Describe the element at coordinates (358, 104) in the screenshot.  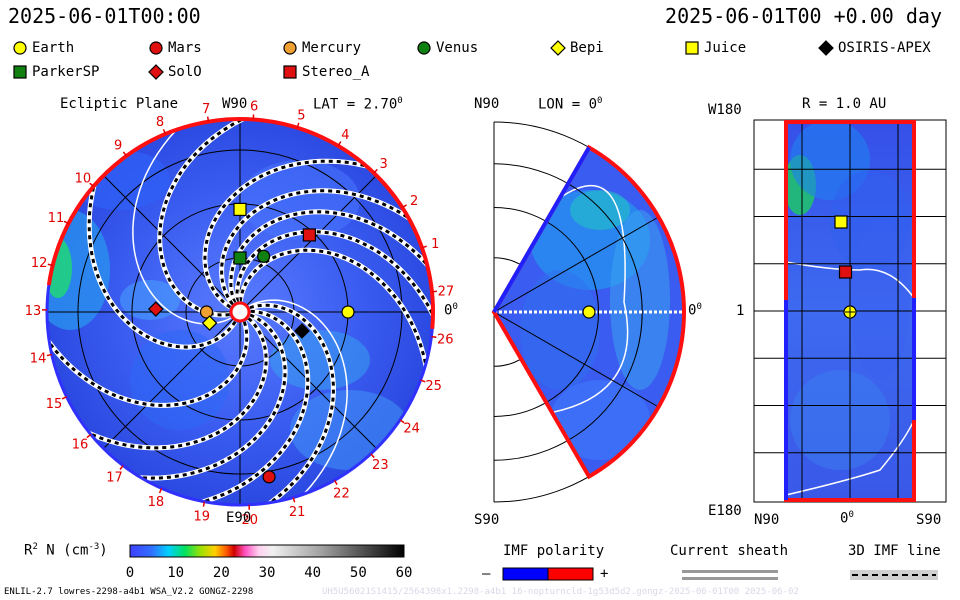
I see `ecliptic-lat-label: LAT = 2.700` at that location.